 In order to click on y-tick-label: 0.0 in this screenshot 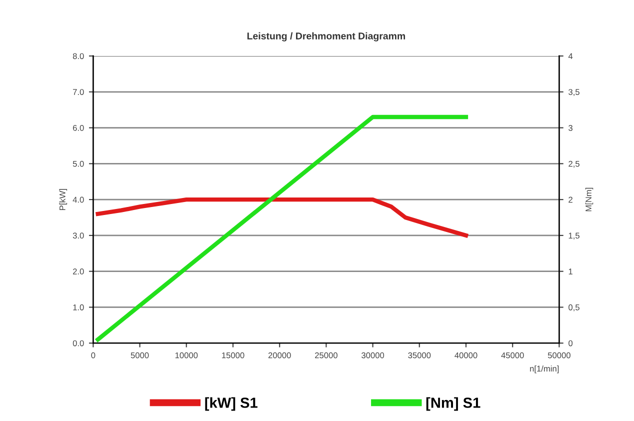, I will do `click(78, 343)`.